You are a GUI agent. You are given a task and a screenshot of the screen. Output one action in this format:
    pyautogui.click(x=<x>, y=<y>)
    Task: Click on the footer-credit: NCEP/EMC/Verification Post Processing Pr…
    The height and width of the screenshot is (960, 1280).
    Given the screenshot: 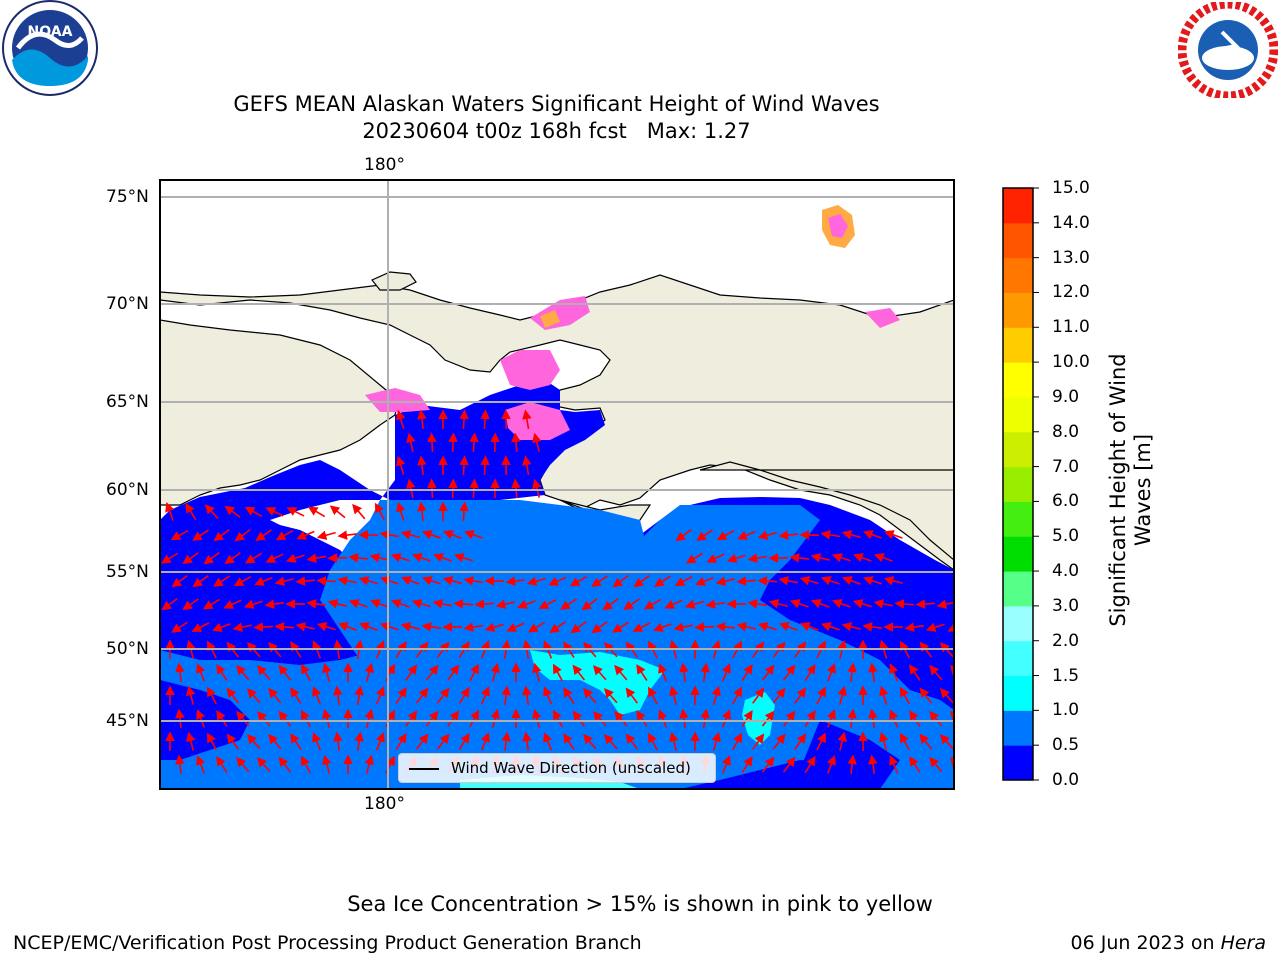 What is the action you would take?
    pyautogui.click(x=327, y=943)
    